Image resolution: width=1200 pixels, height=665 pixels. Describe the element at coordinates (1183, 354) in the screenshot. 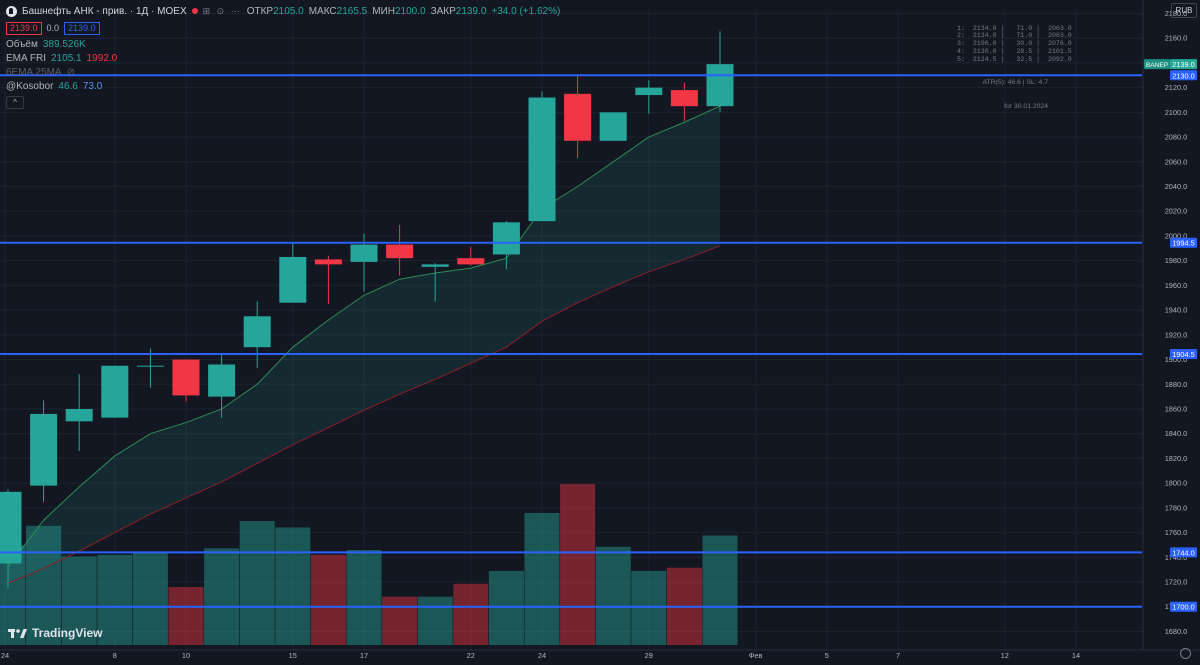

I see `price-level-label: 1904.5` at that location.